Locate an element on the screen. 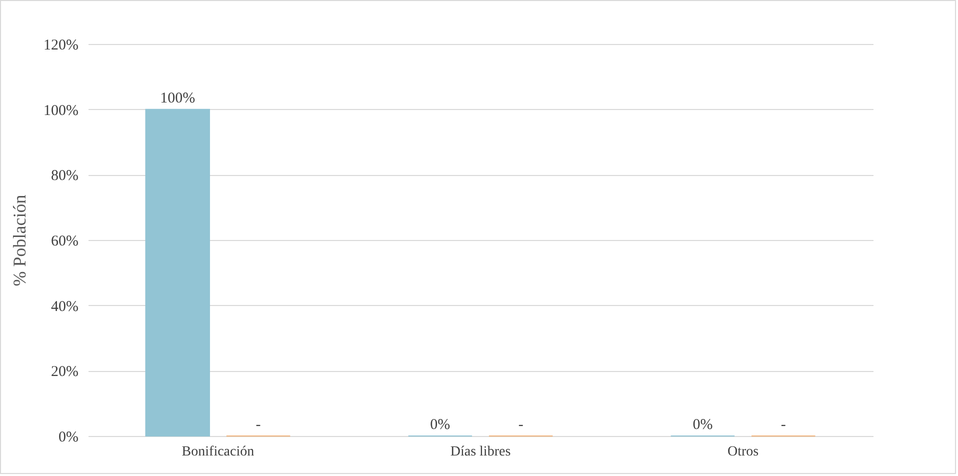 Image resolution: width=958 pixels, height=476 pixels. y-tick-label: 60% is located at coordinates (64, 242).